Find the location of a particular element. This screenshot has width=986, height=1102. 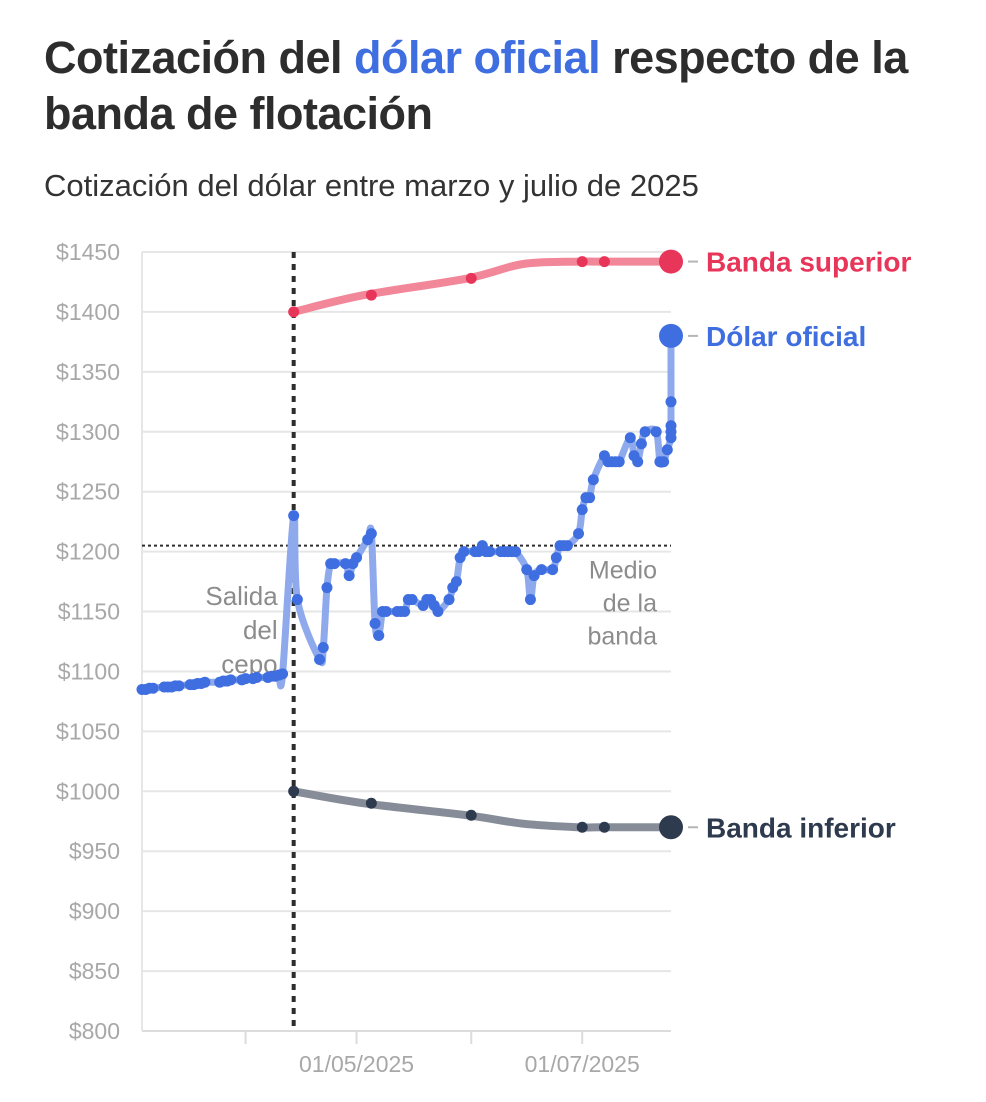

lower-end-point is located at coordinates (671, 827).